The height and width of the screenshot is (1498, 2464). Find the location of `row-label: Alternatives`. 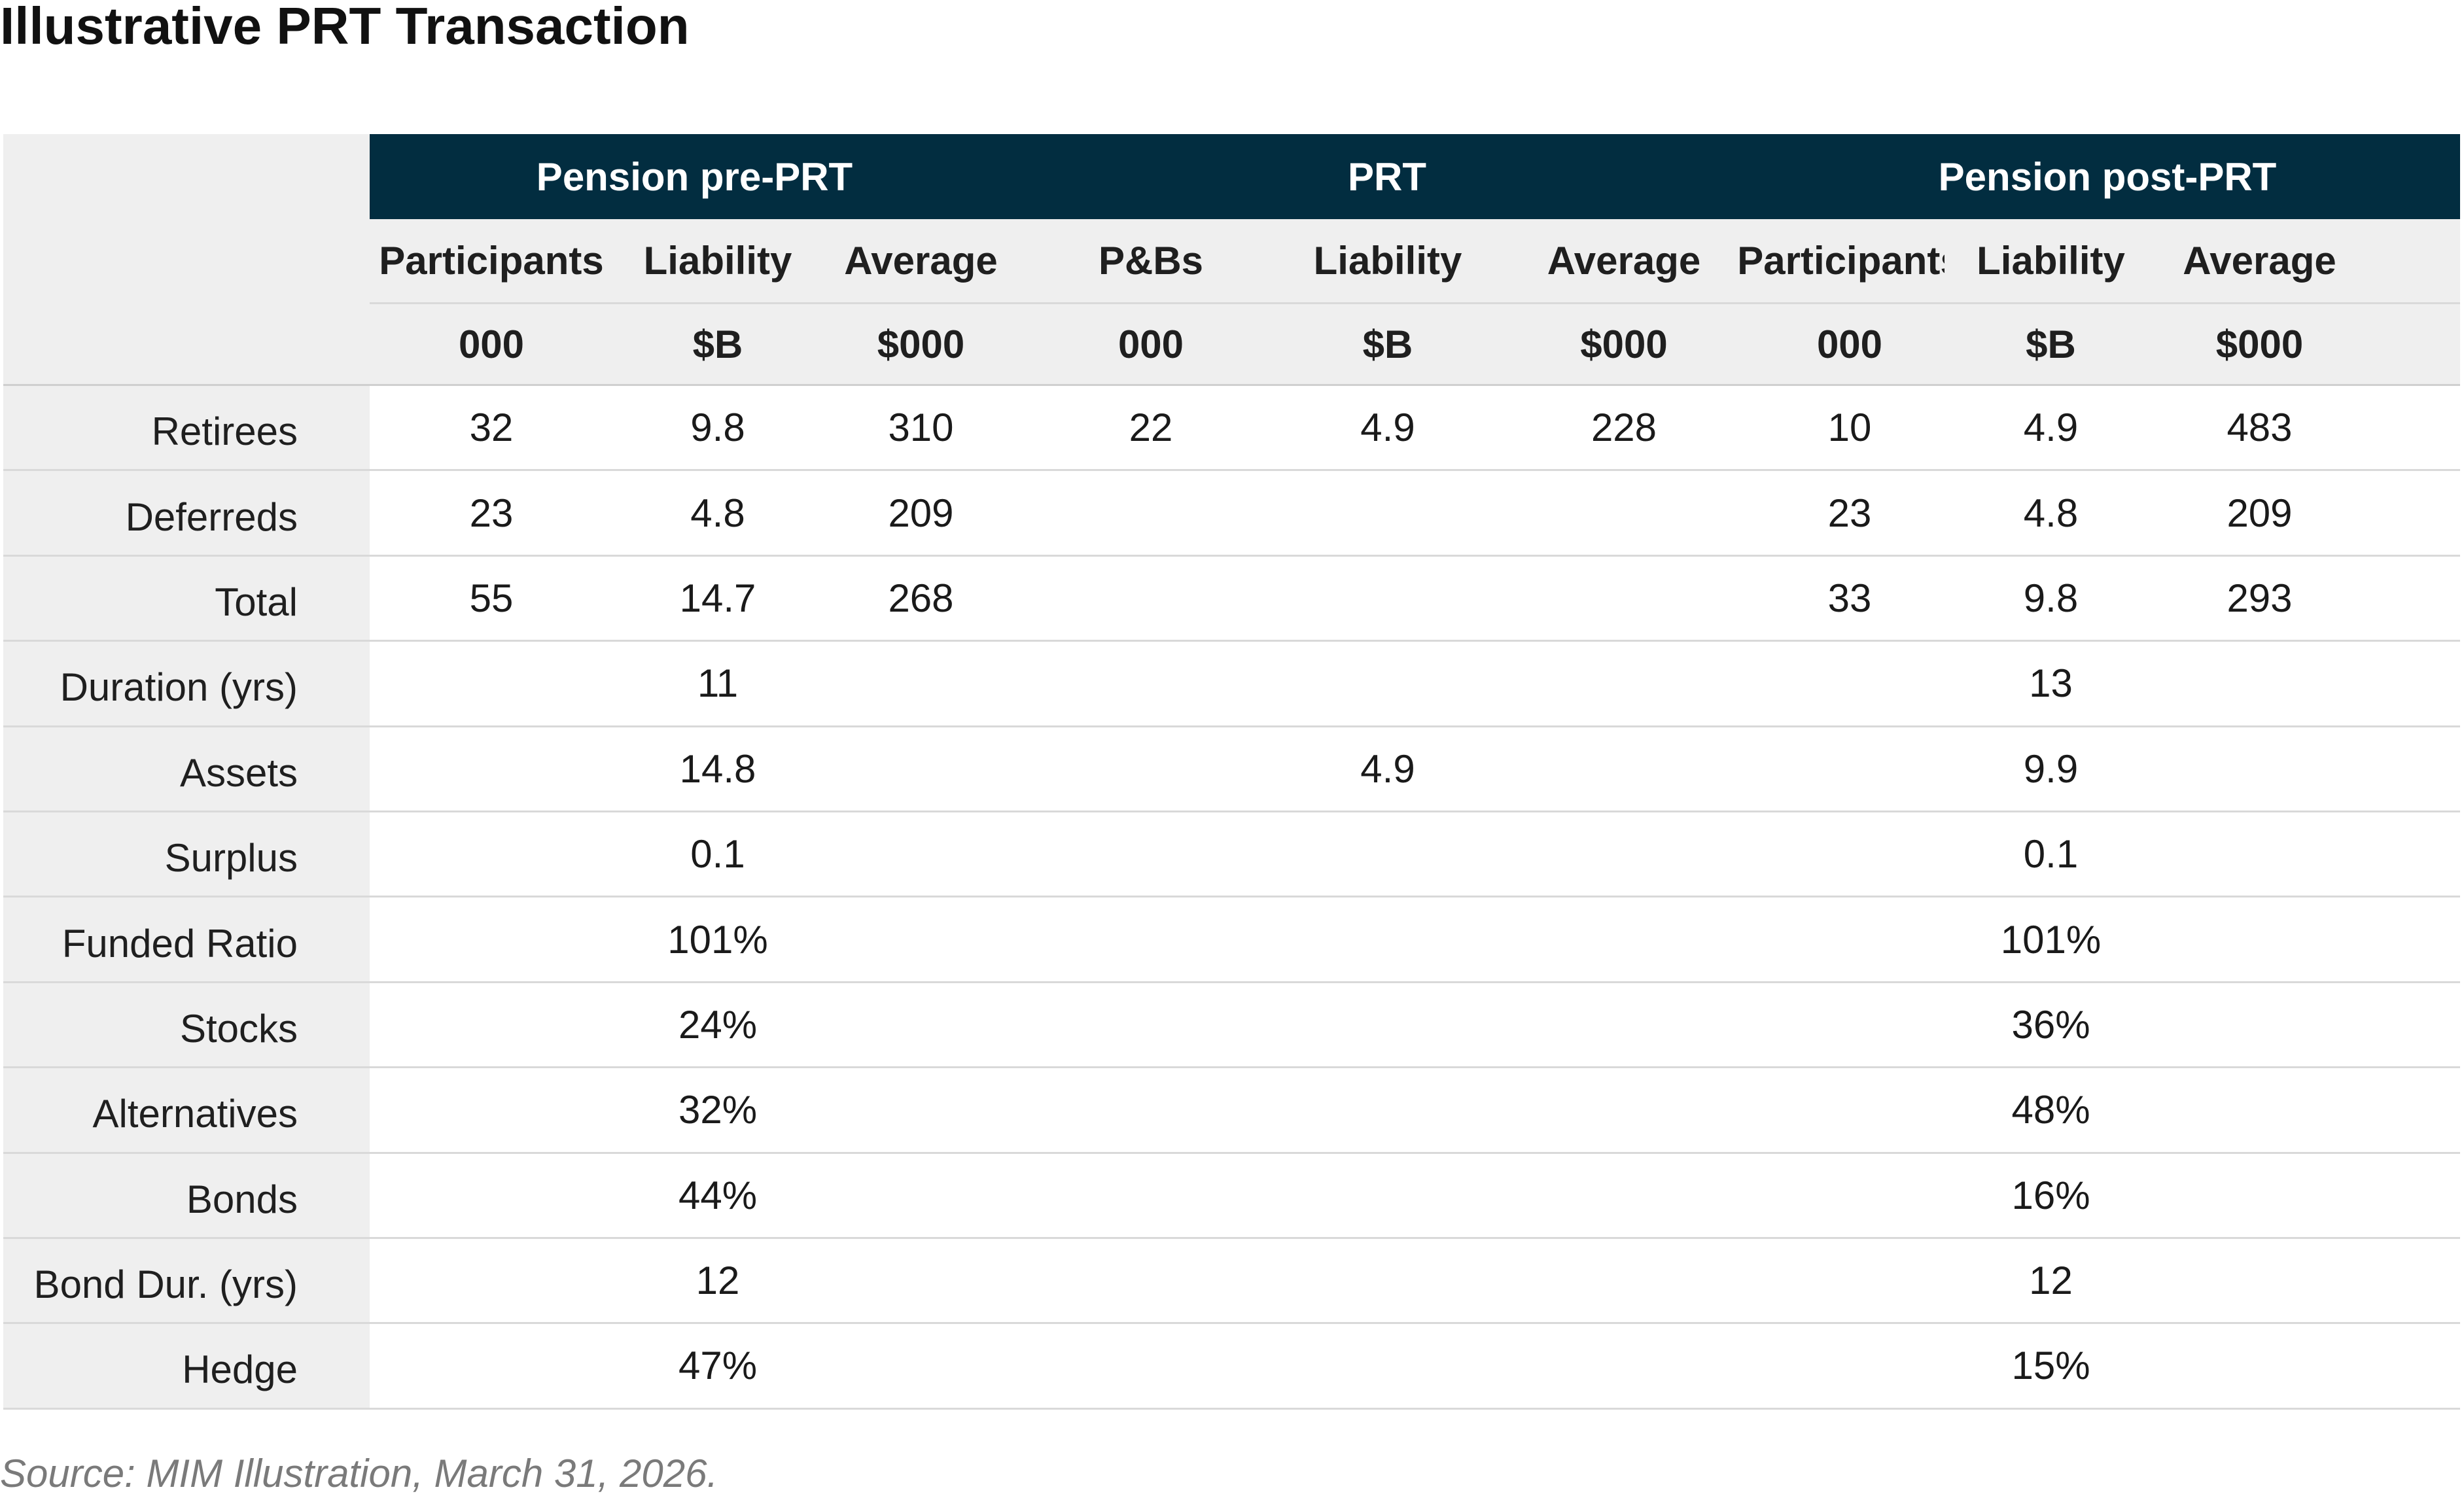

row-label: Alternatives is located at coordinates (186, 1111).